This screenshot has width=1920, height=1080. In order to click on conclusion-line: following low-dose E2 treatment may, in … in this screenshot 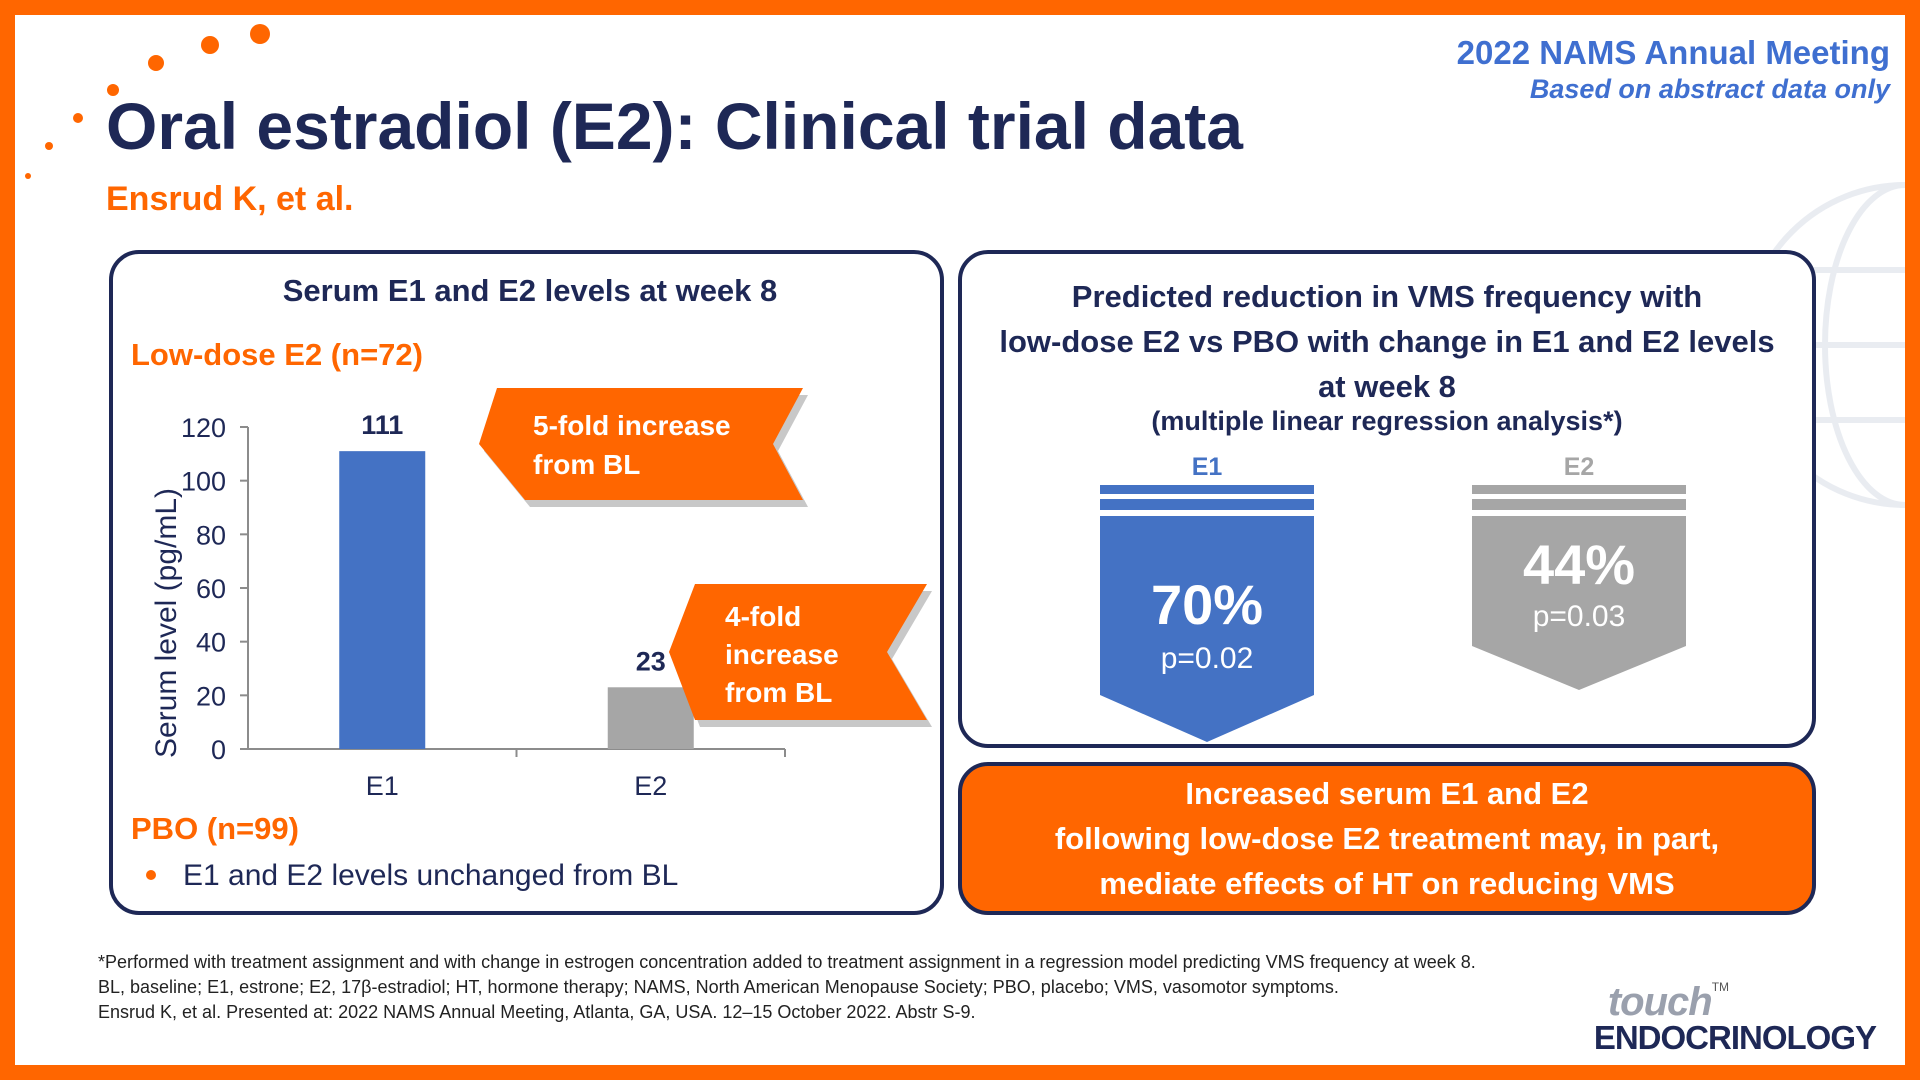, I will do `click(1387, 838)`.